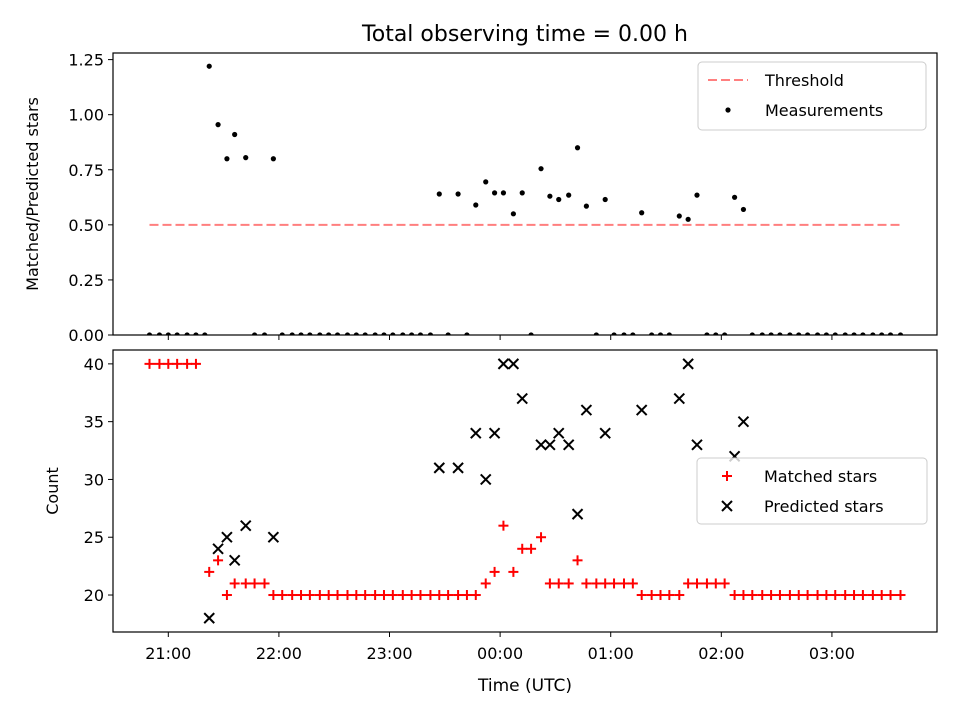  I want to click on legend: Matched stars Predicted stars, so click(812, 491).